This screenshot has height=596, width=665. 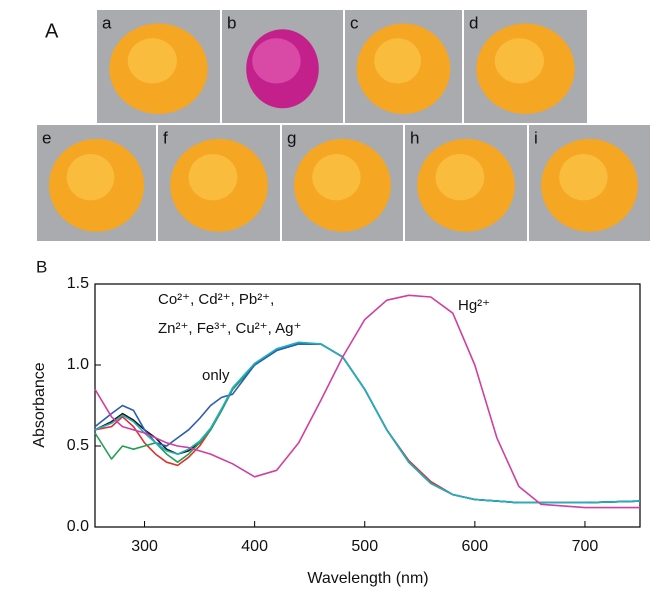 What do you see at coordinates (78, 445) in the screenshot?
I see `y-tick-label: 0.5` at bounding box center [78, 445].